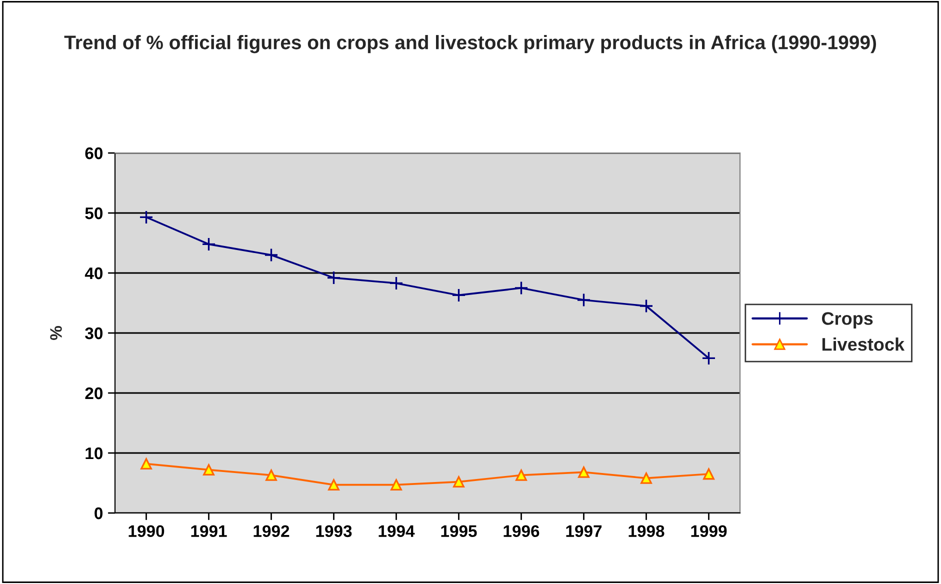  I want to click on x-tick-label: 1997, so click(584, 531).